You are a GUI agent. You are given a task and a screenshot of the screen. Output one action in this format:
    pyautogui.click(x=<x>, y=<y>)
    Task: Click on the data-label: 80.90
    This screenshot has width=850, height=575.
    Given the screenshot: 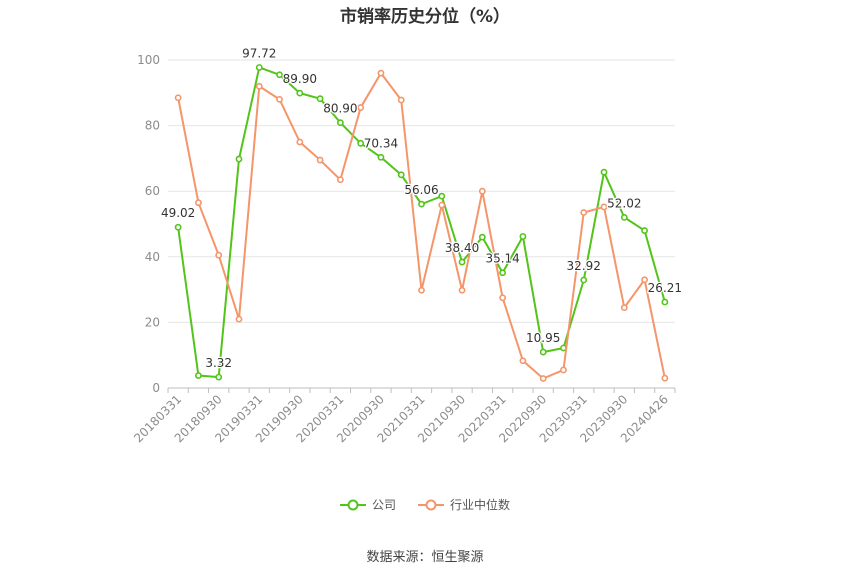 What is the action you would take?
    pyautogui.click(x=340, y=109)
    